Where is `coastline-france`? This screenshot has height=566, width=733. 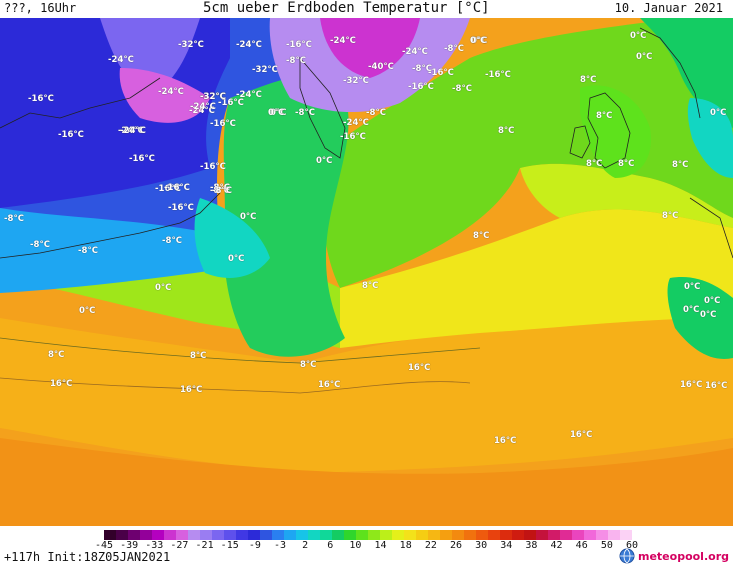 coastline-france is located at coordinates (711, 228).